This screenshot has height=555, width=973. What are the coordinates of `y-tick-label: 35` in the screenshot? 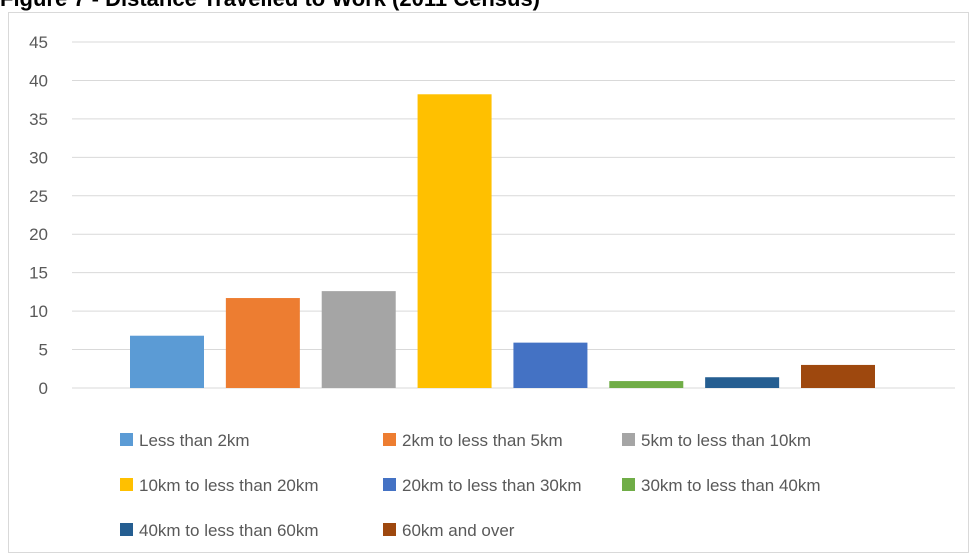 It's located at (38, 119).